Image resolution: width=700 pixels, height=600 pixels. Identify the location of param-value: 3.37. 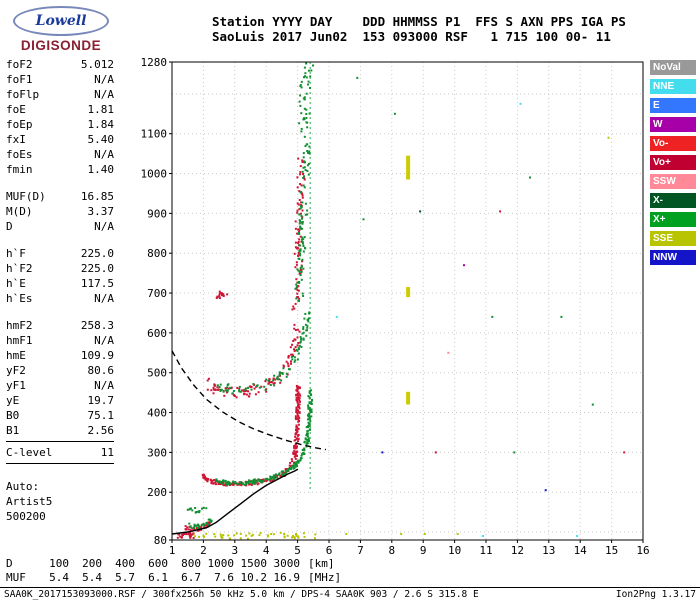
(101, 211).